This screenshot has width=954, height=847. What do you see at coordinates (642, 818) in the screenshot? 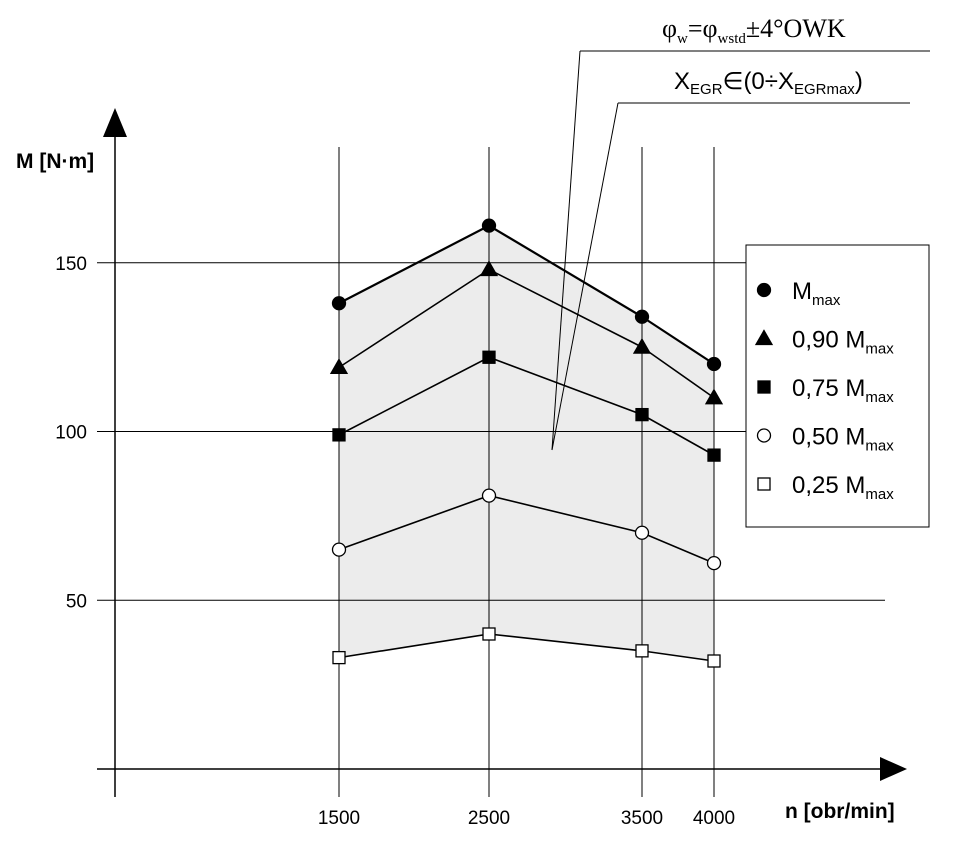
I see `x-tick-label: 3500` at bounding box center [642, 818].